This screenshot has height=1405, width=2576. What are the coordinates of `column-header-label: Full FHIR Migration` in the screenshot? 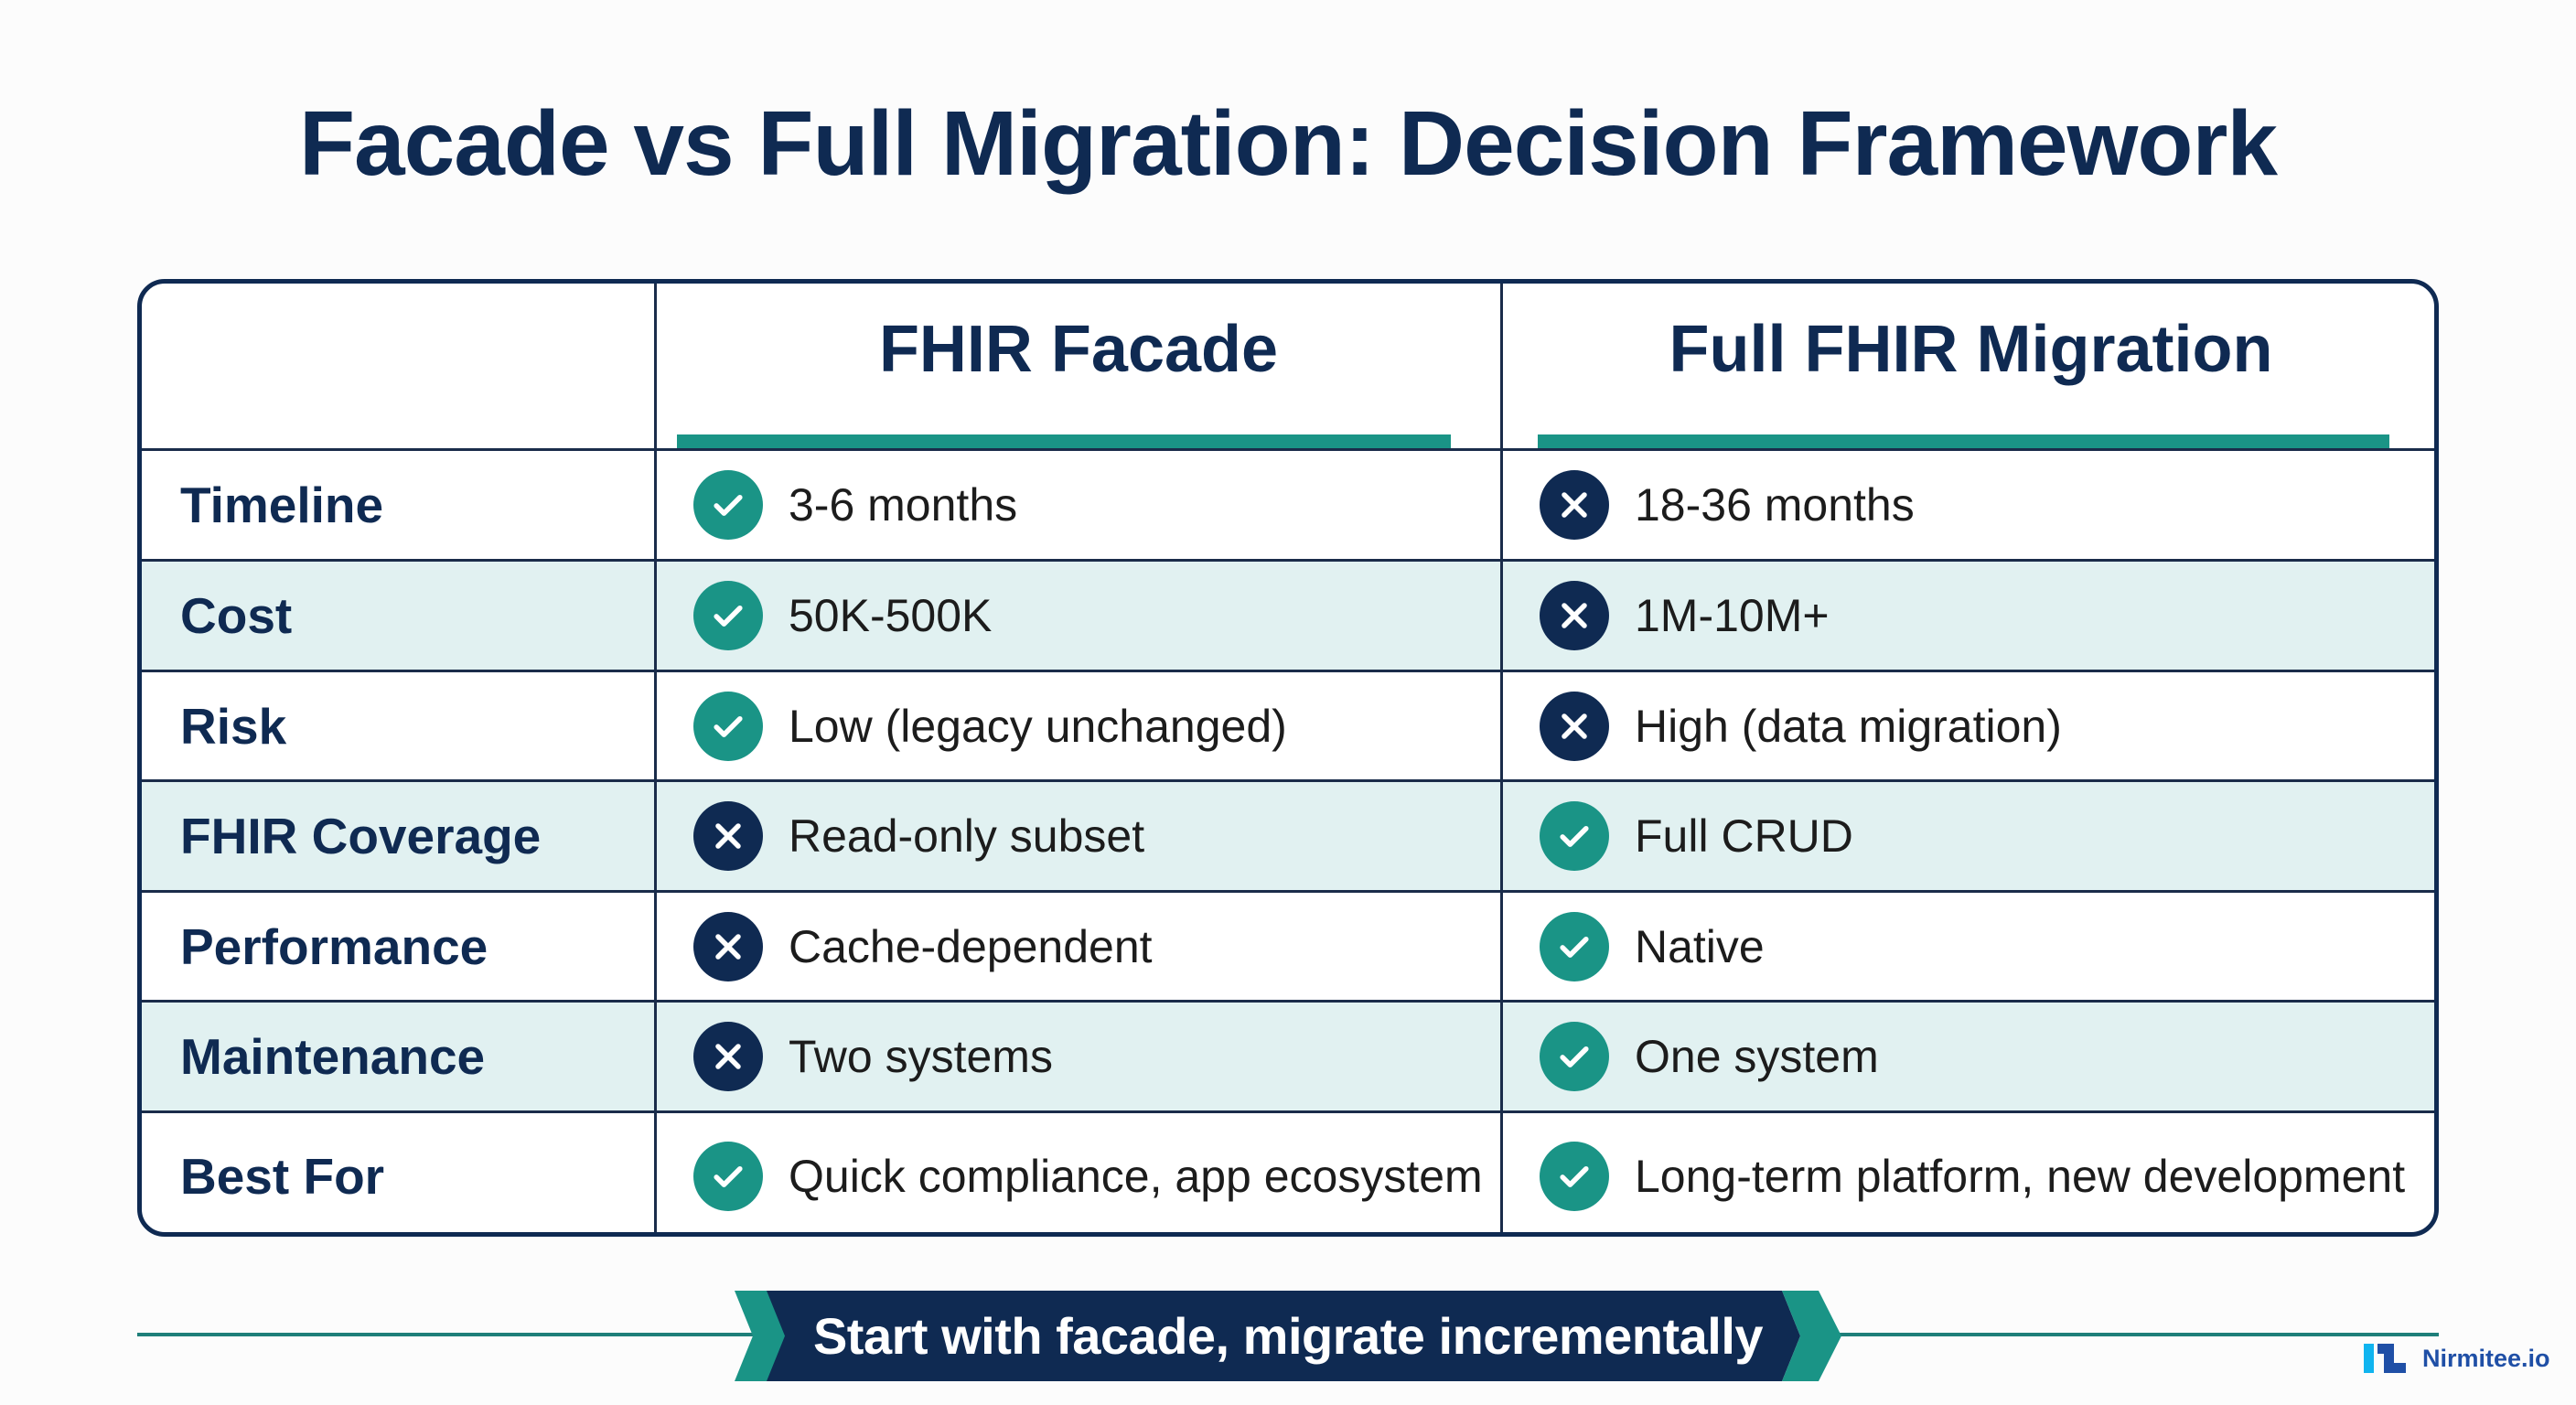 It's located at (1971, 349).